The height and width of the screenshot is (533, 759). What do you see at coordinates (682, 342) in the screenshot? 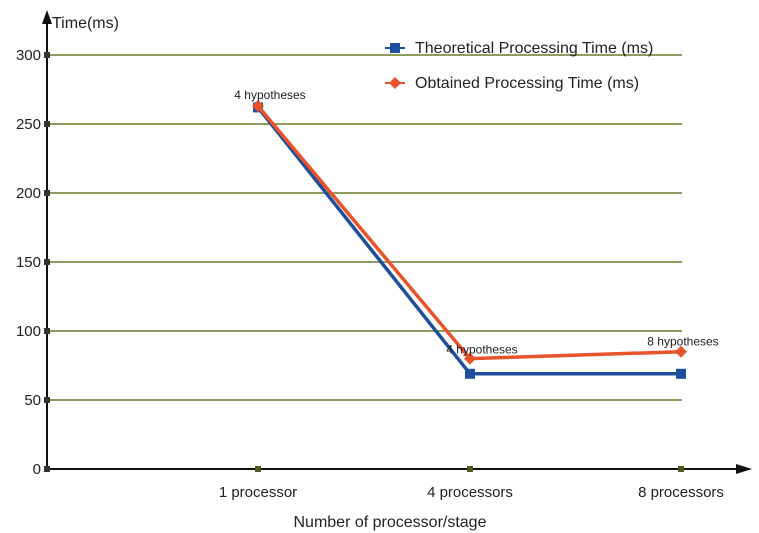
I see `annotation-2: 8 hypotheses` at bounding box center [682, 342].